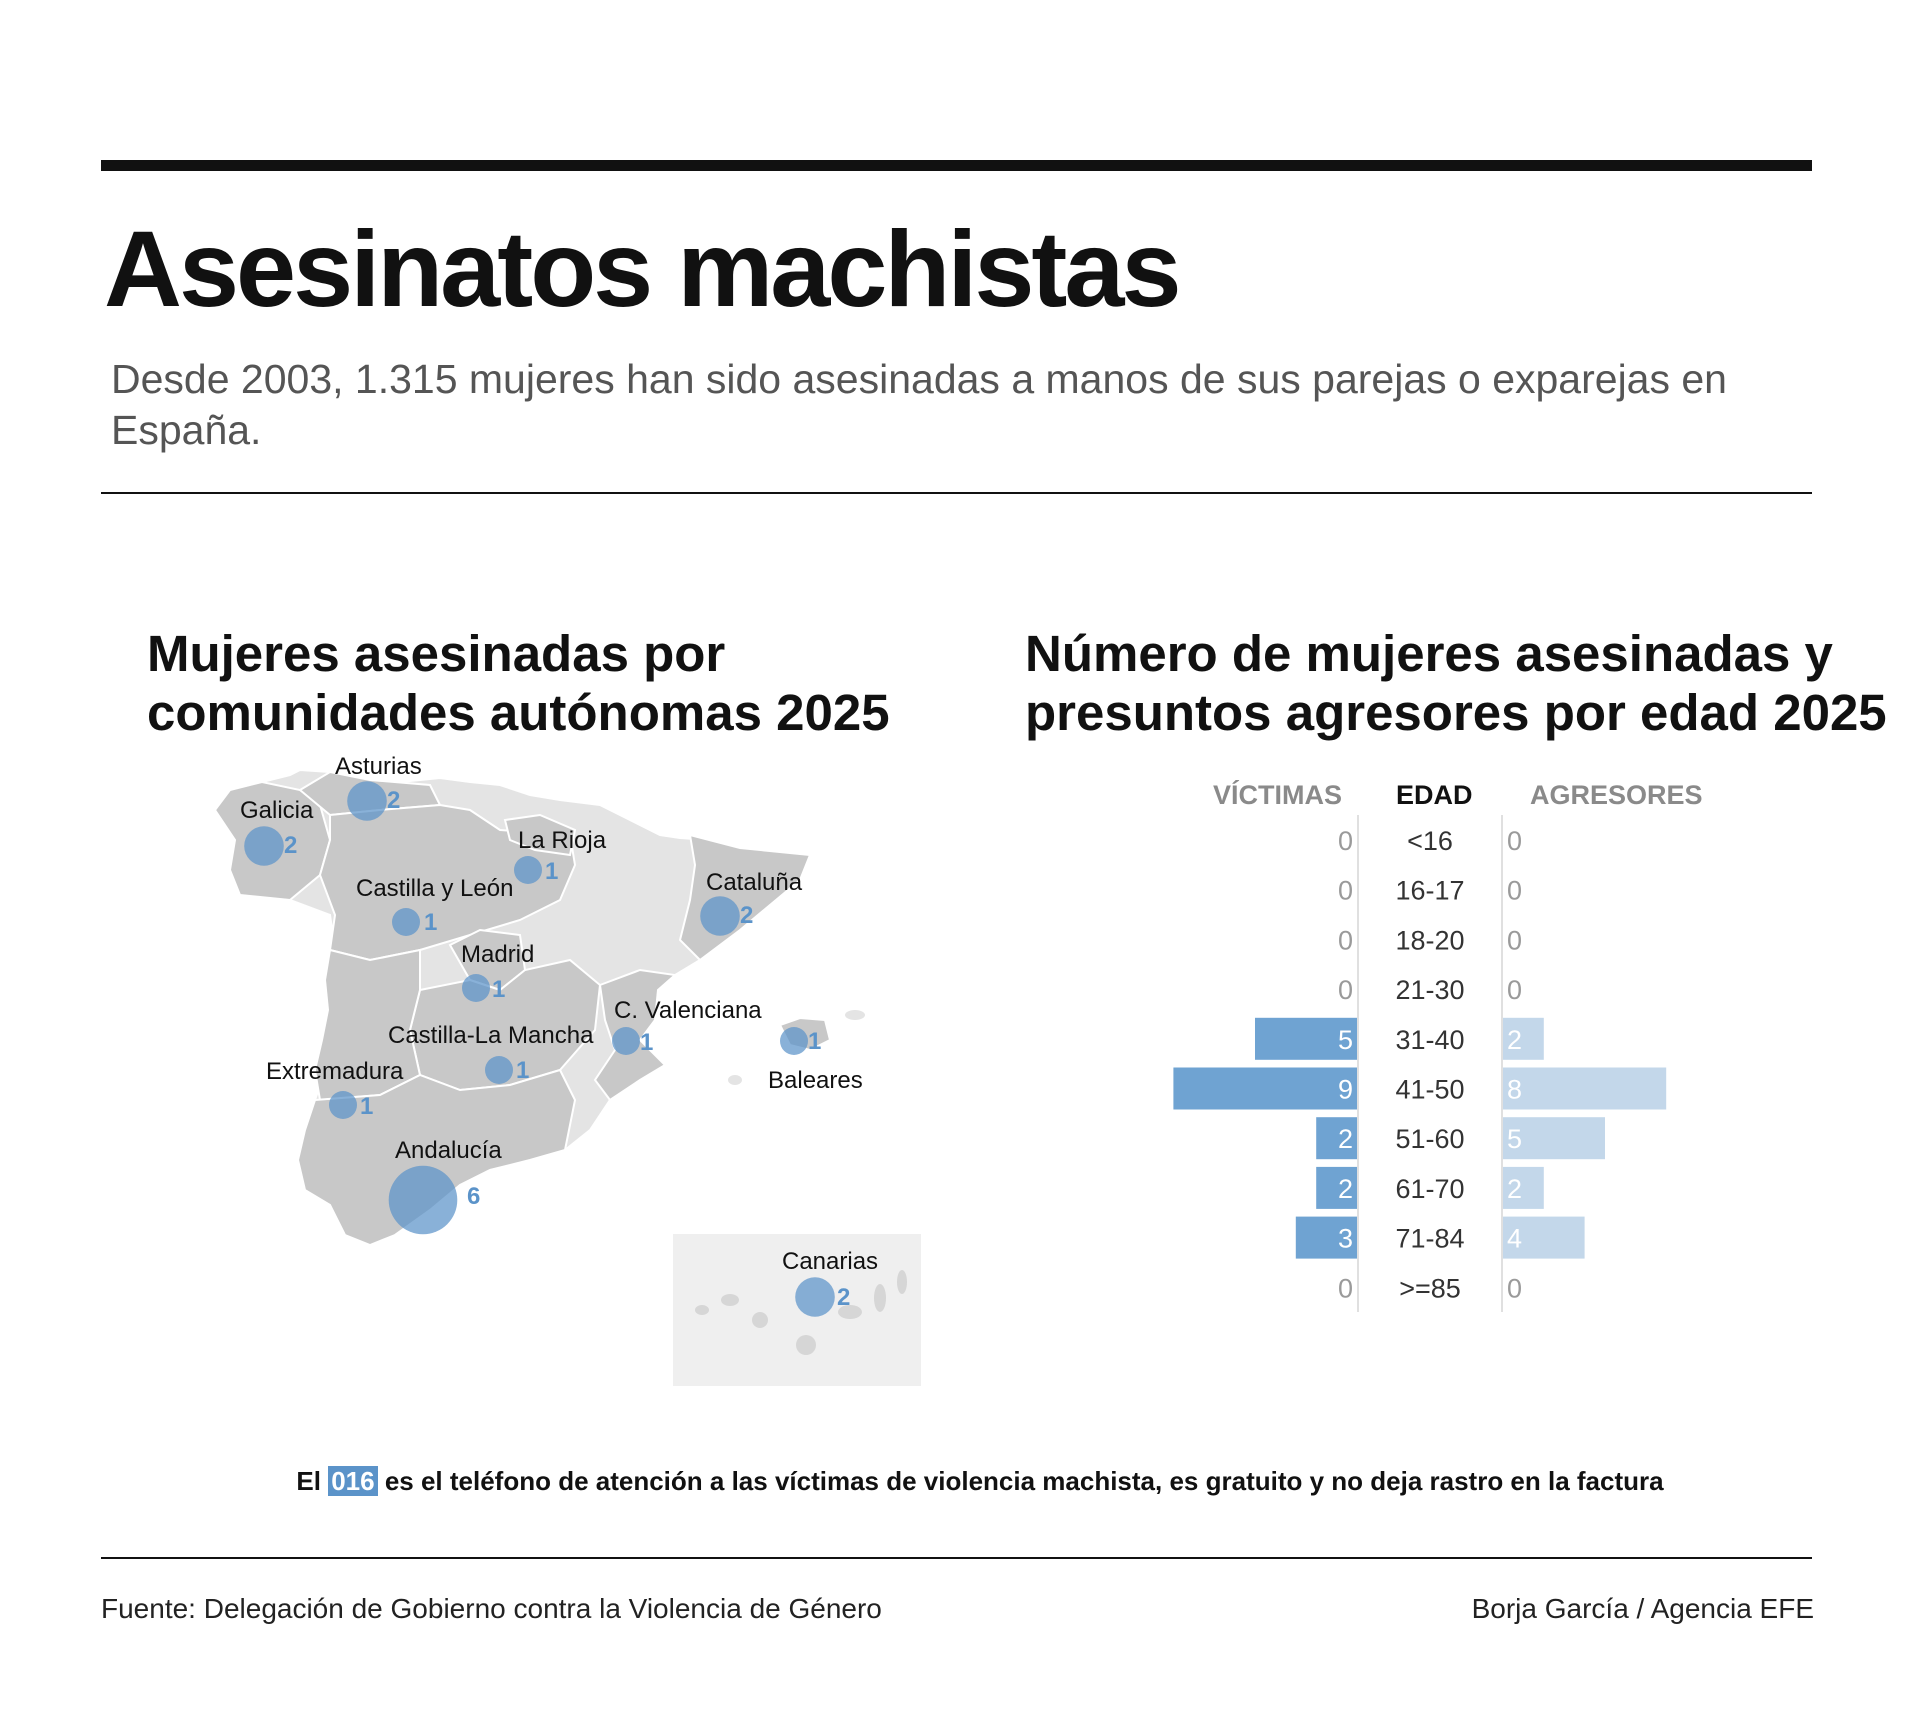  I want to click on count-extremadura: 1, so click(367, 1106).